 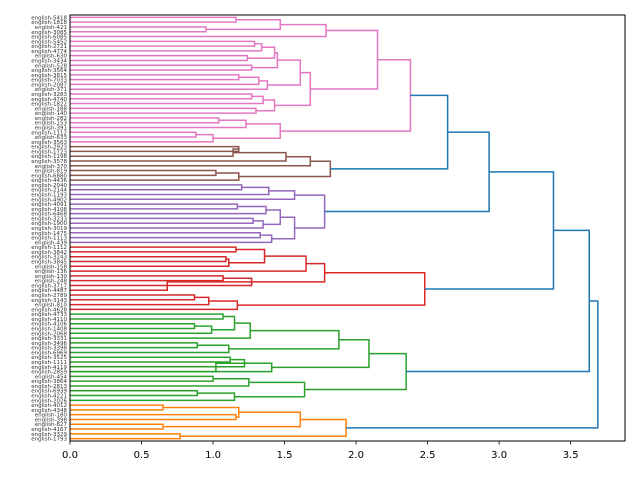 What do you see at coordinates (51, 416) in the screenshot?
I see `leaf-label: english-180` at bounding box center [51, 416].